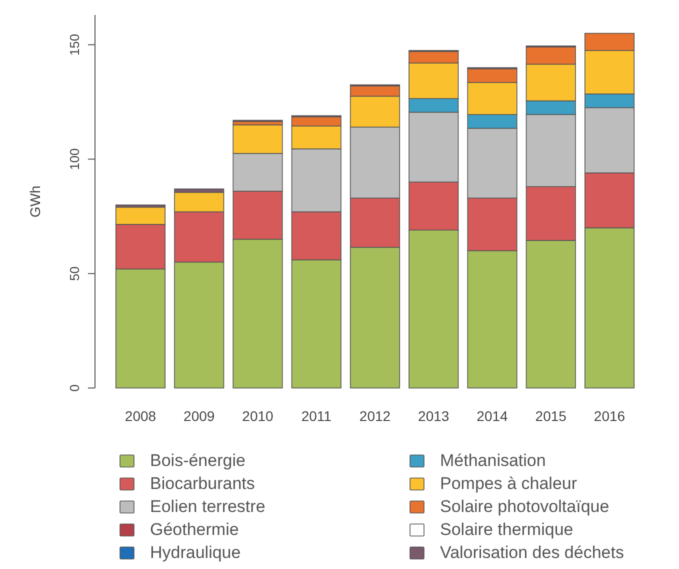 Image resolution: width=679 pixels, height=569 pixels. I want to click on legend-label: Hydraulique, so click(195, 552).